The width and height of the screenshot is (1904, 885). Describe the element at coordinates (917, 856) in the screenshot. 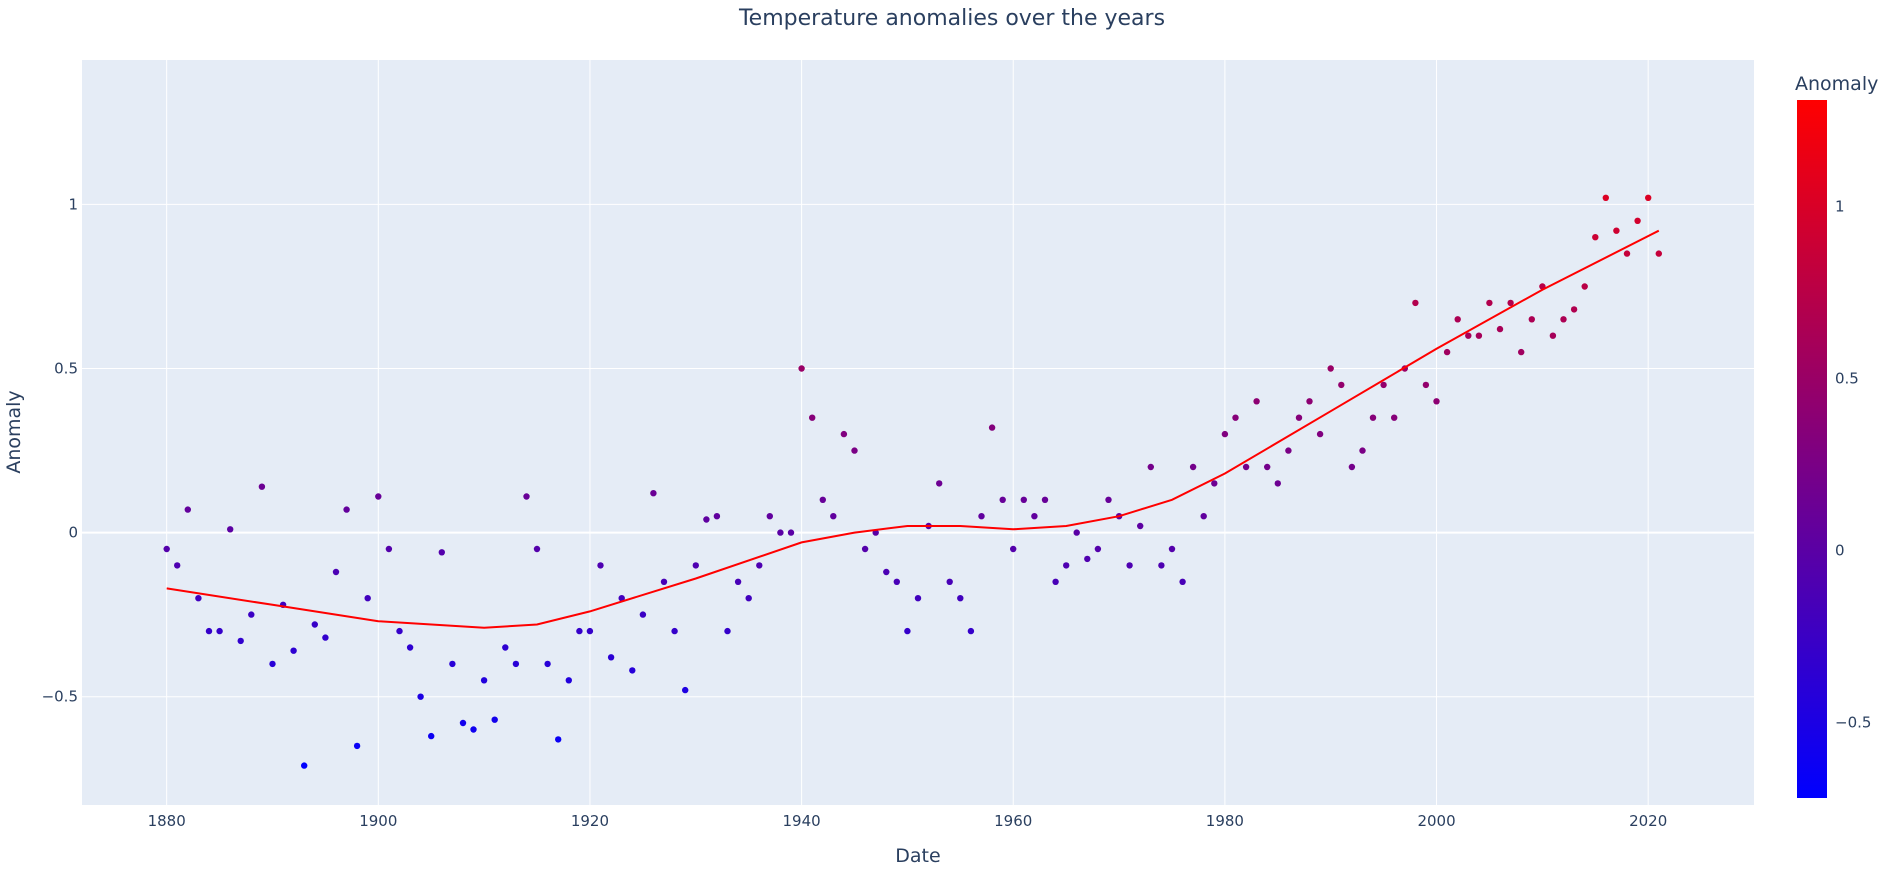

I see `x-axis-title: Date` at that location.